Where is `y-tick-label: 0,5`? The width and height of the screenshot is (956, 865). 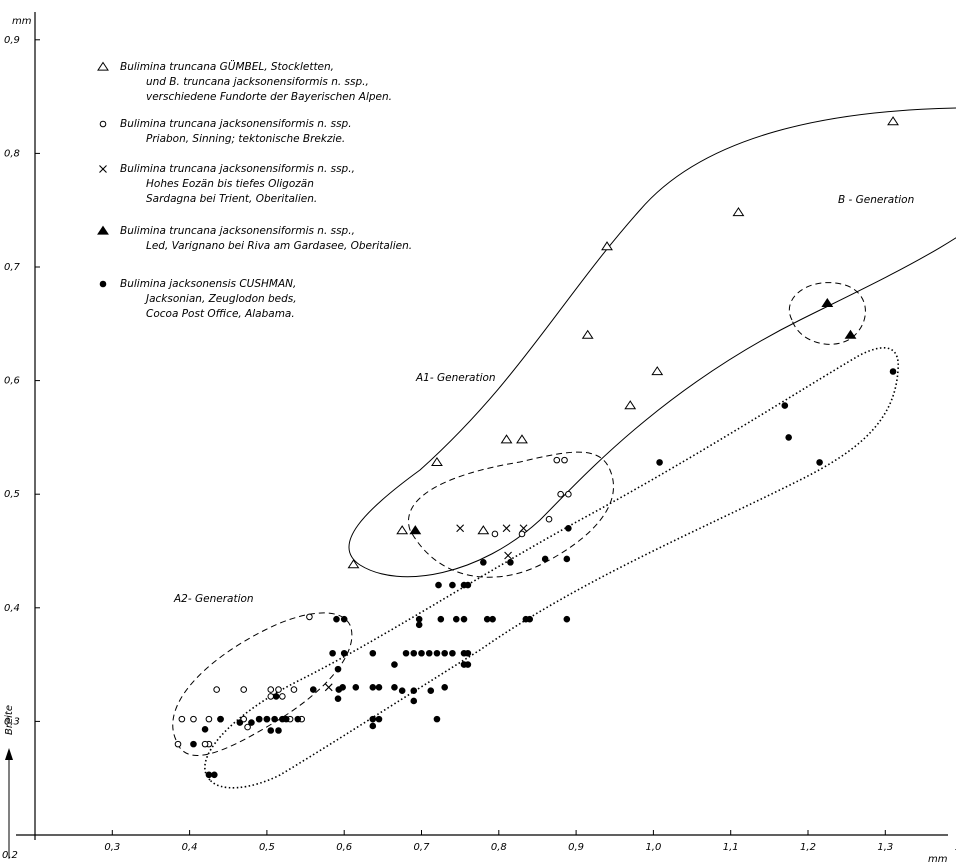 y-tick-label: 0,5 is located at coordinates (12, 494).